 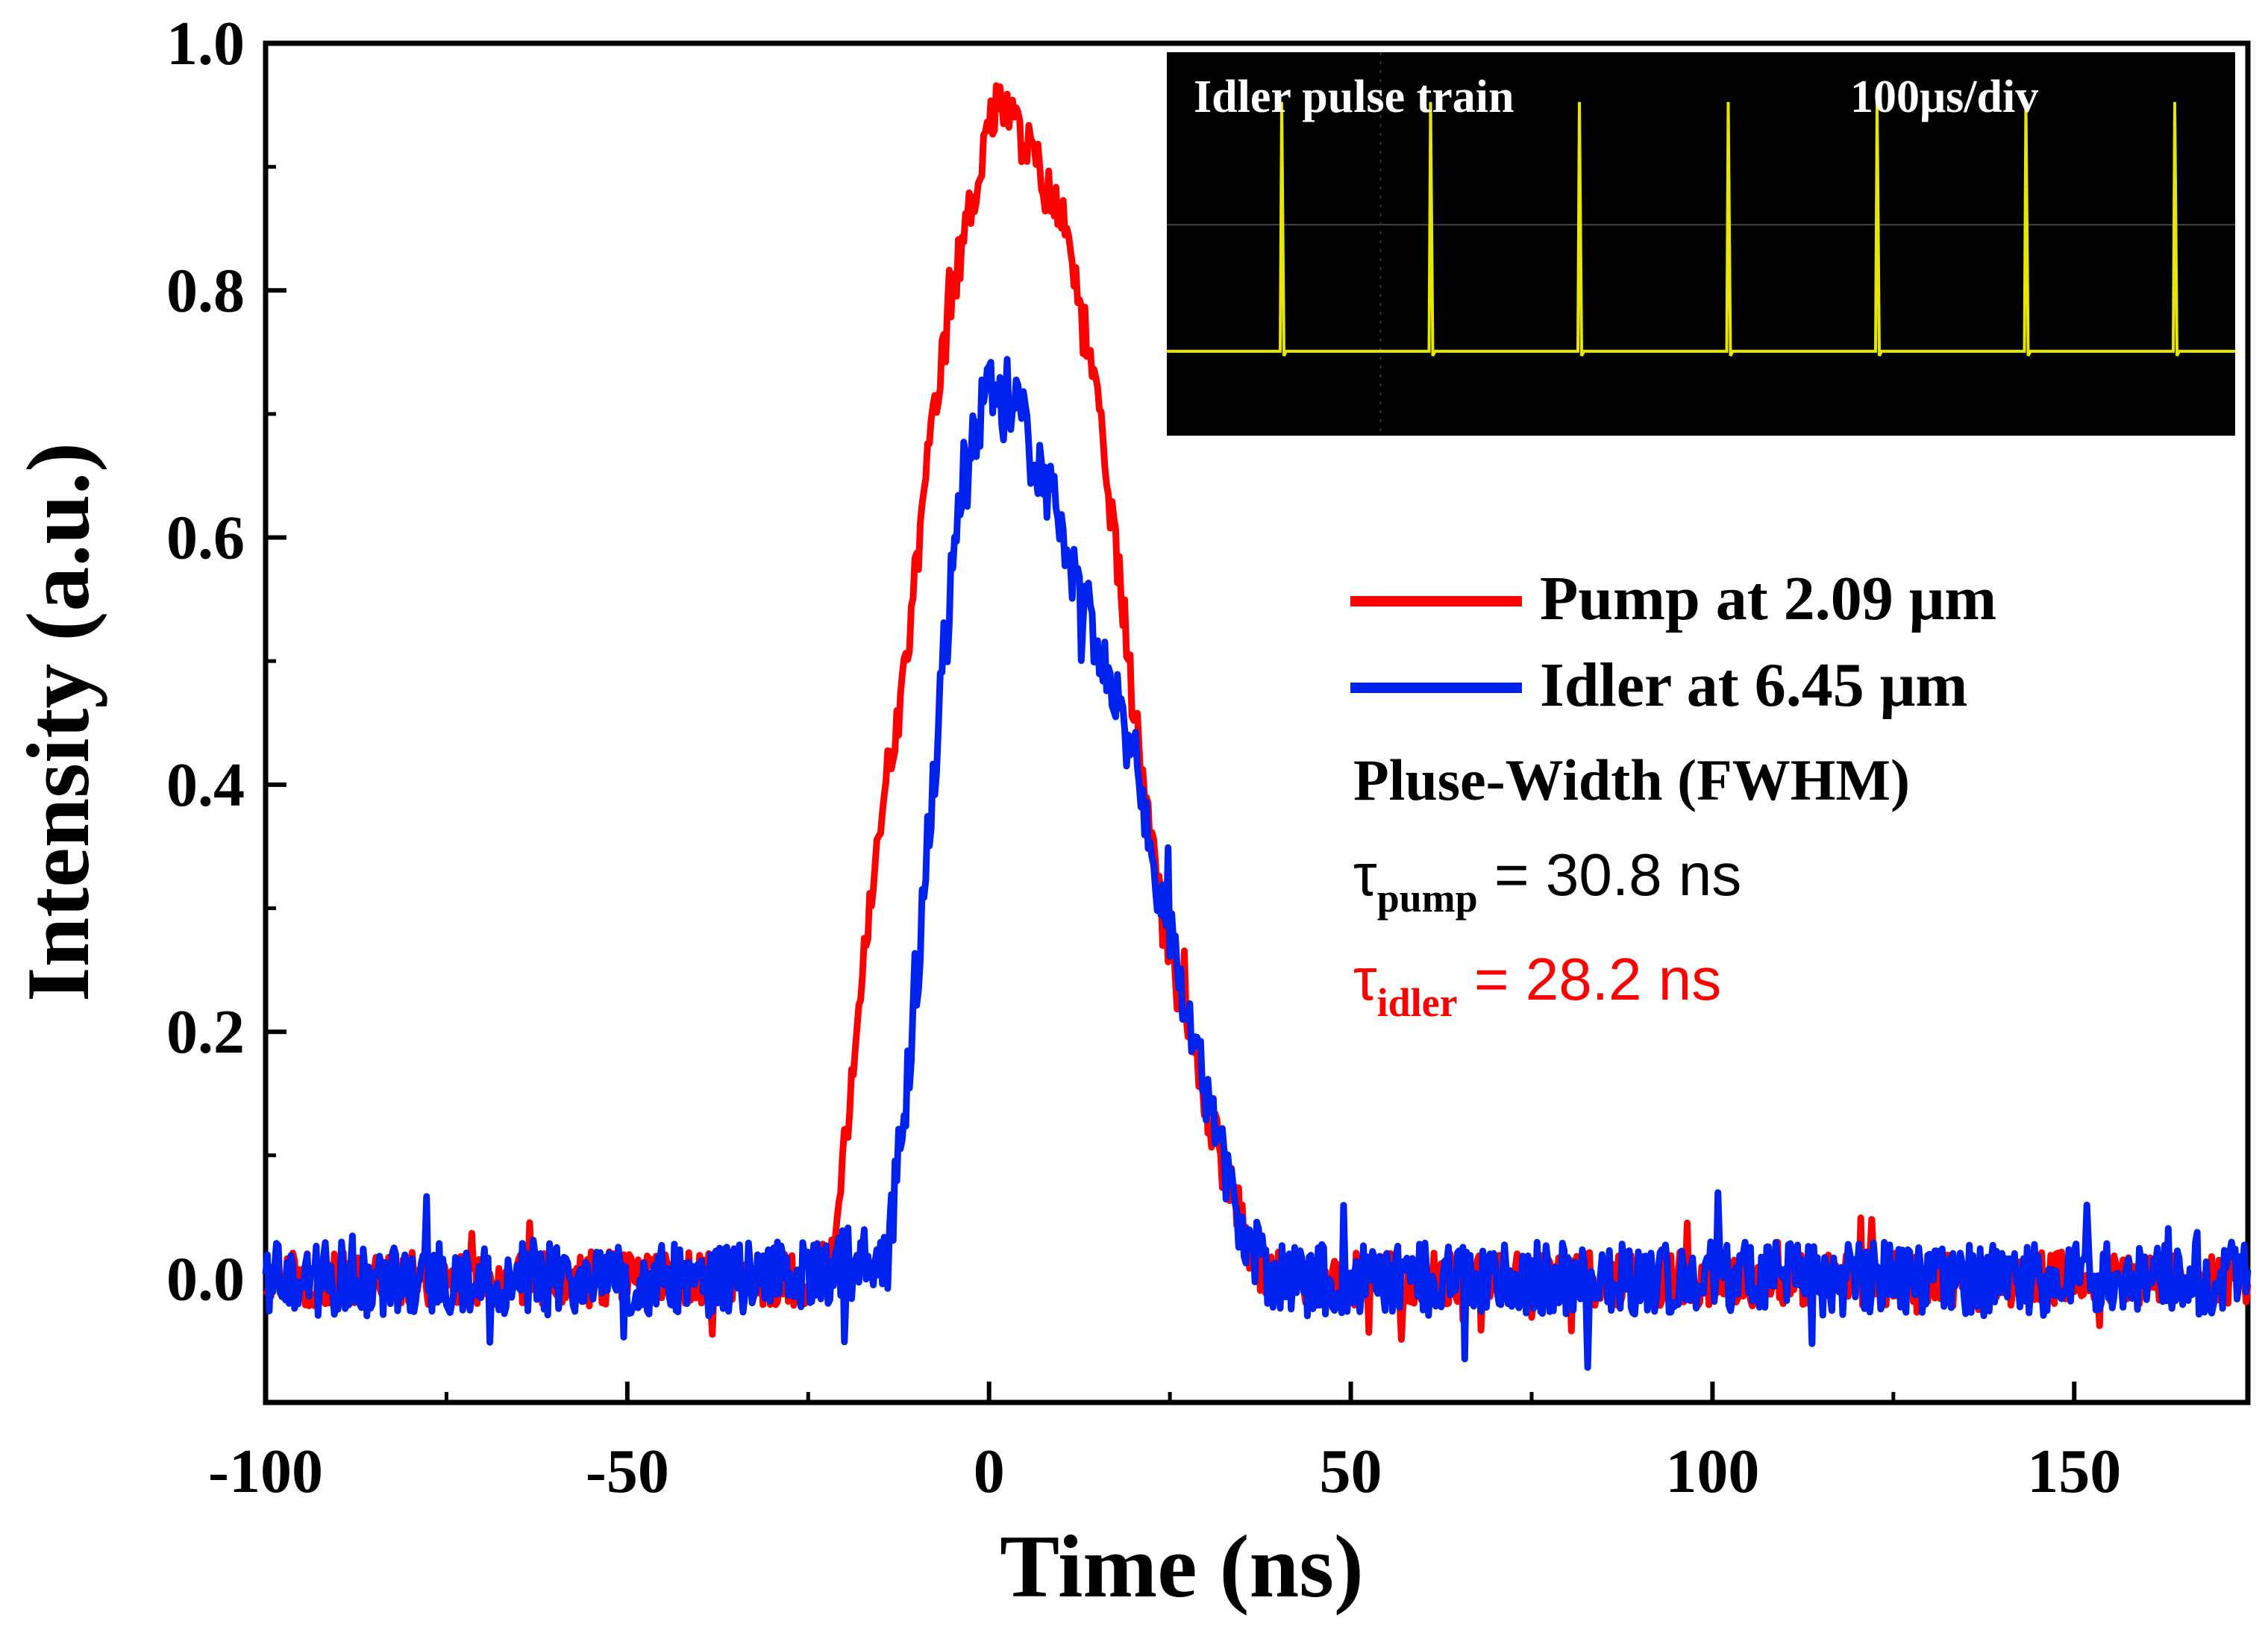 What do you see at coordinates (1182, 1567) in the screenshot?
I see `x-axis-title: Time (ns)` at bounding box center [1182, 1567].